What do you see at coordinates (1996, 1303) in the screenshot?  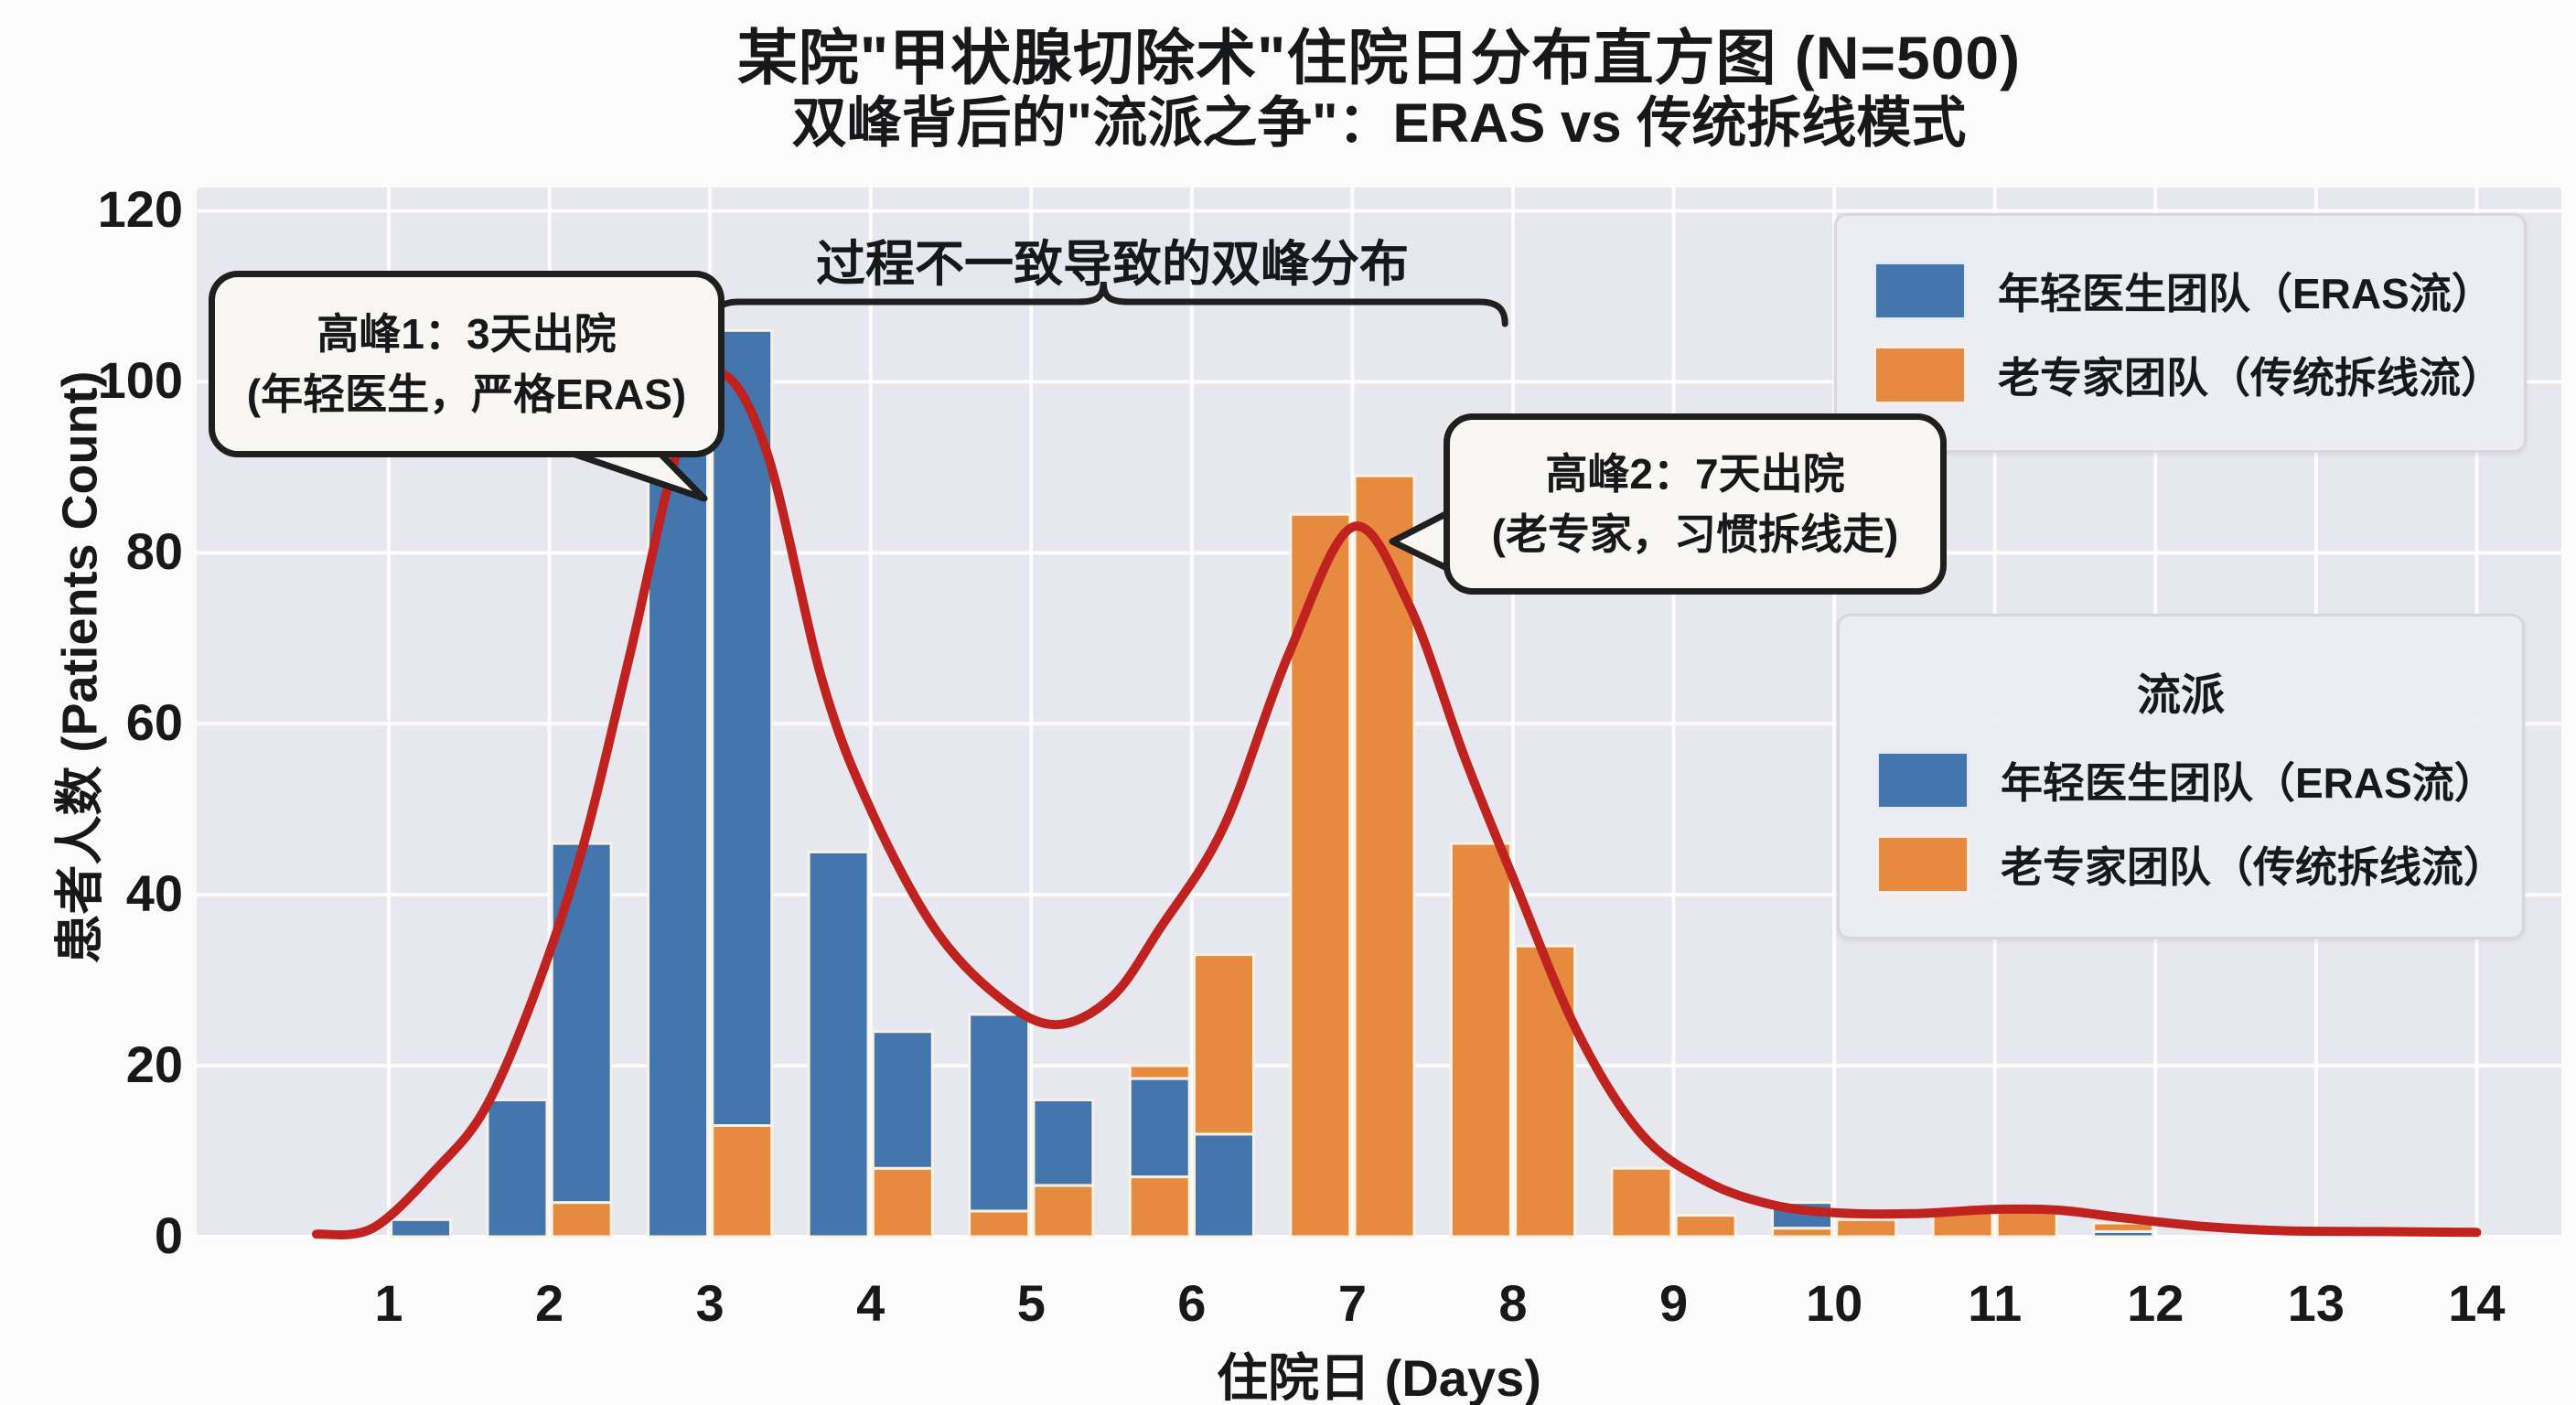 I see `x-tick-label-11: 11` at bounding box center [1996, 1303].